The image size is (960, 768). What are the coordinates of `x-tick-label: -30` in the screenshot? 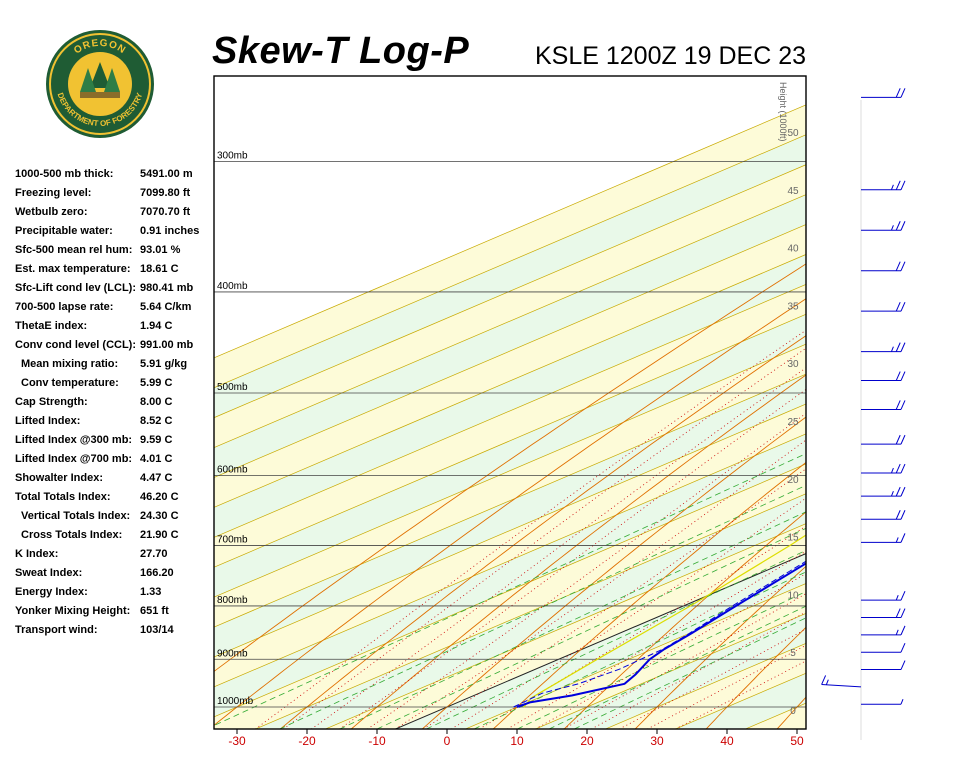 It's located at (237, 741).